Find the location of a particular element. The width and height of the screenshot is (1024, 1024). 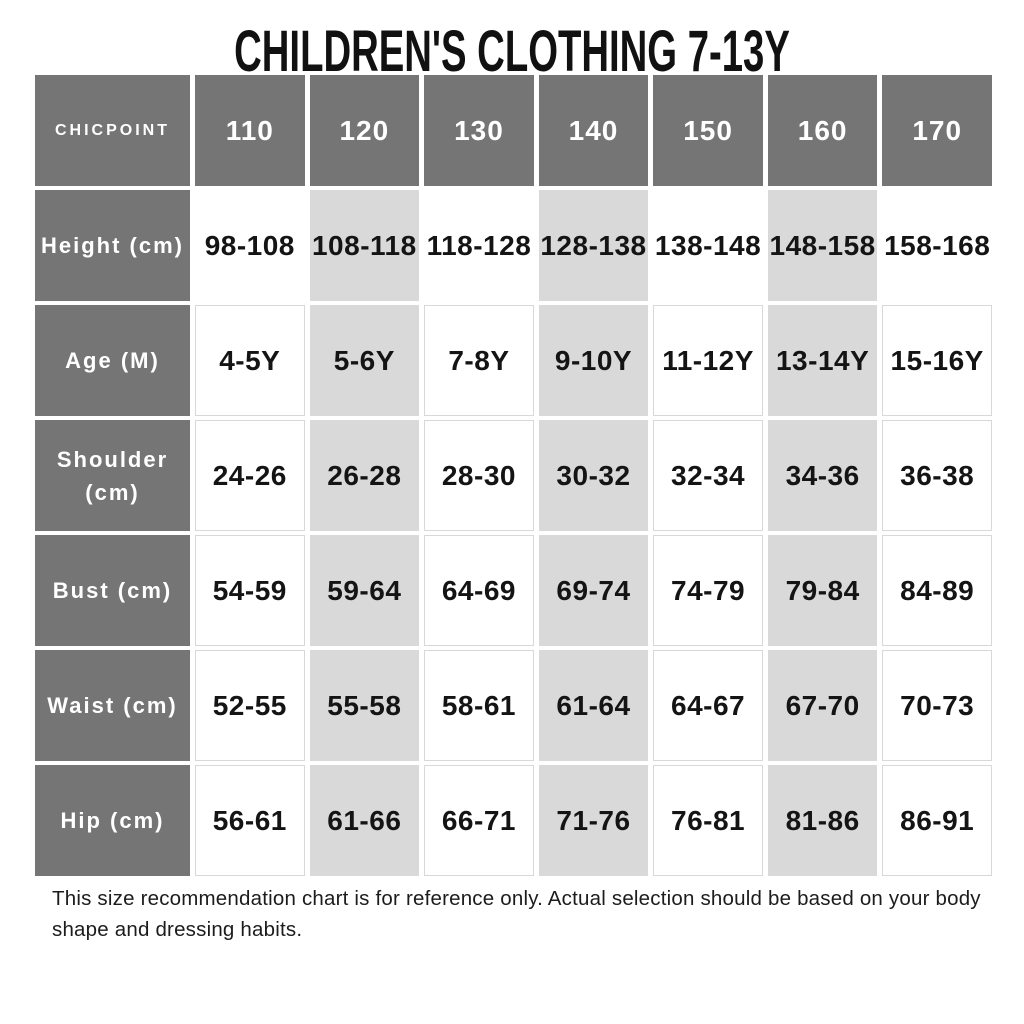

row-label-cell: Hip (cm) is located at coordinates (112, 820).